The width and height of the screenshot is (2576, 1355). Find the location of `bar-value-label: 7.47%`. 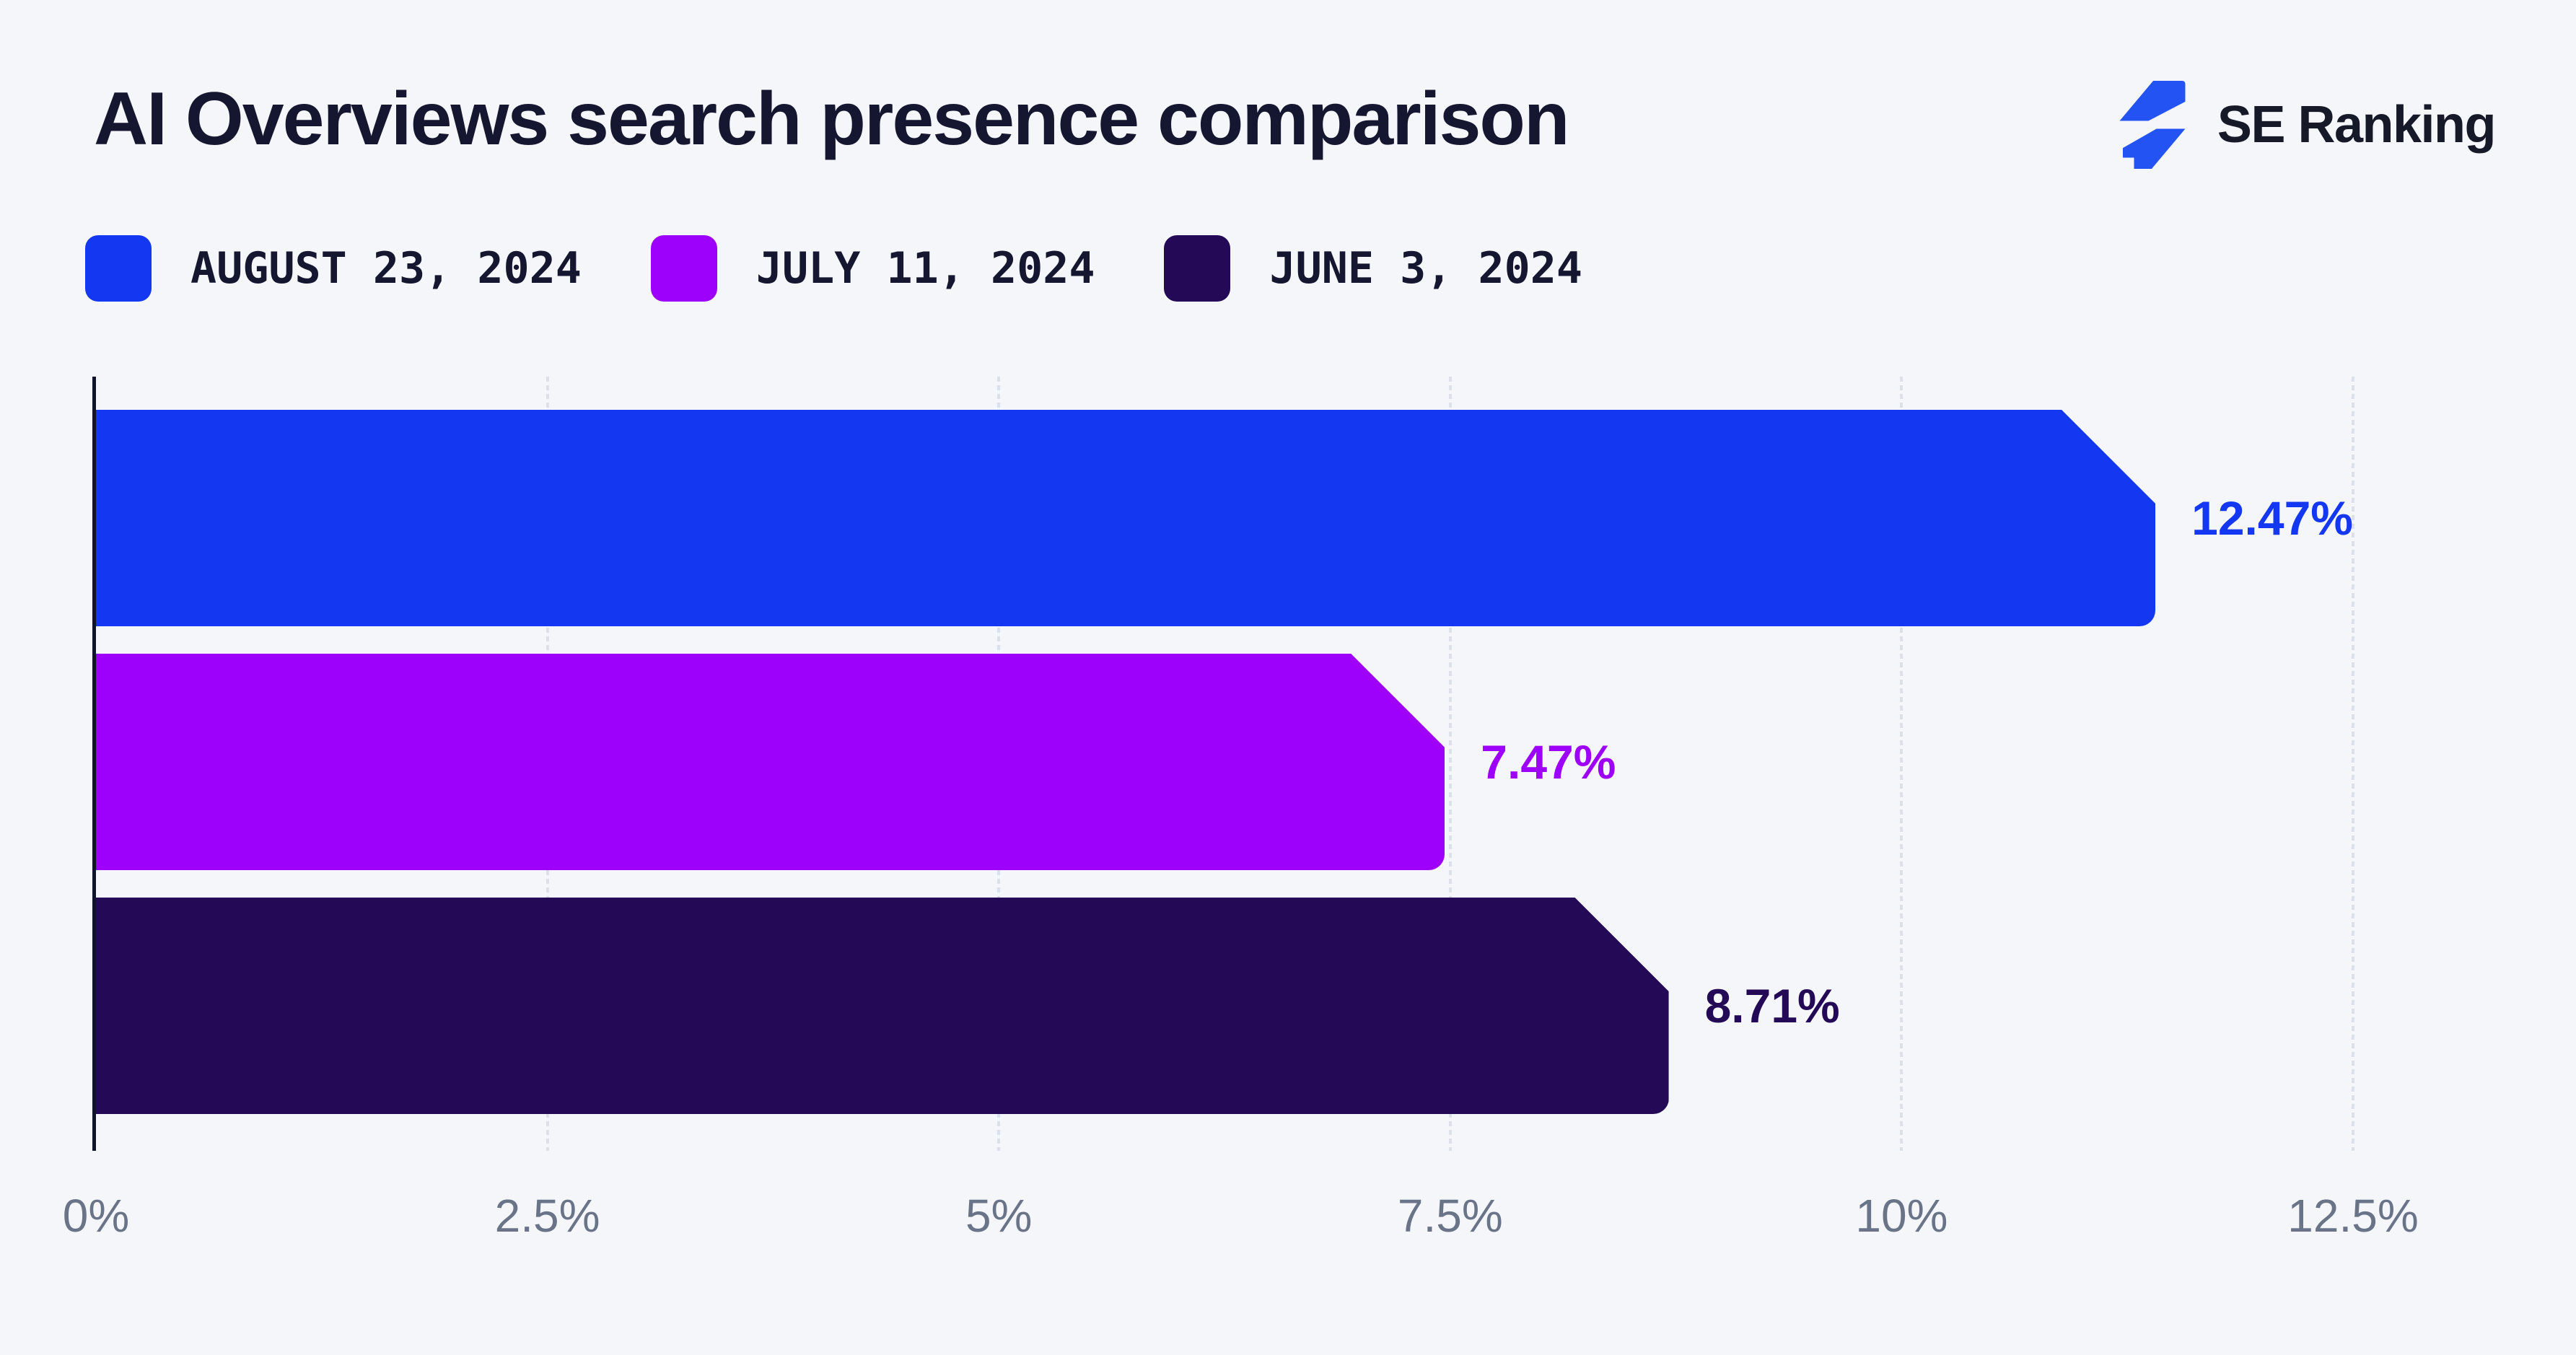

bar-value-label: 7.47% is located at coordinates (1548, 762).